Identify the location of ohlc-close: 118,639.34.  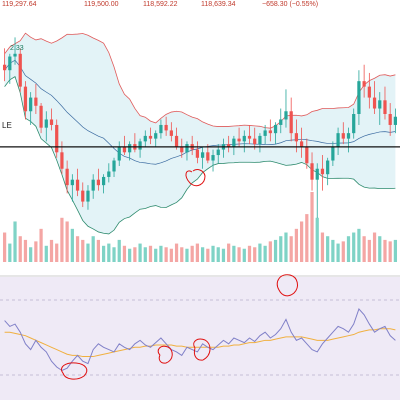
(218, 4).